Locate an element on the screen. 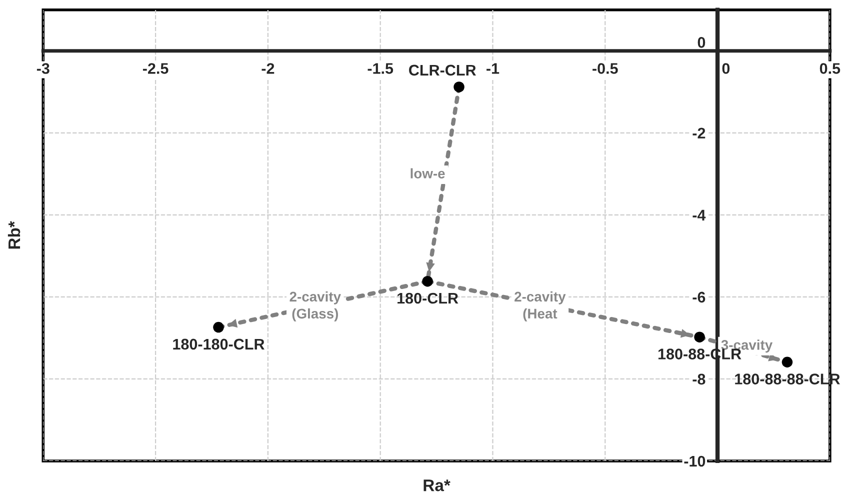 Image resolution: width=846 pixels, height=493 pixels. annotation: low-e is located at coordinates (427, 173).